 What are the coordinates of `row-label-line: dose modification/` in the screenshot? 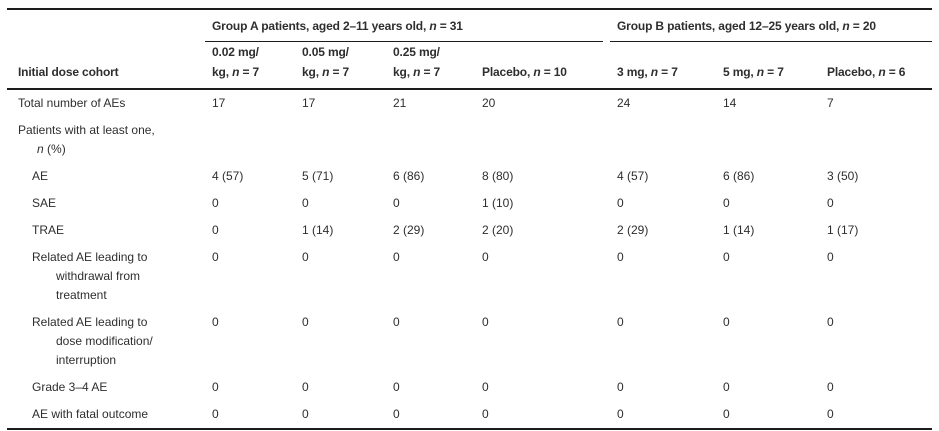 It's located at (104, 341).